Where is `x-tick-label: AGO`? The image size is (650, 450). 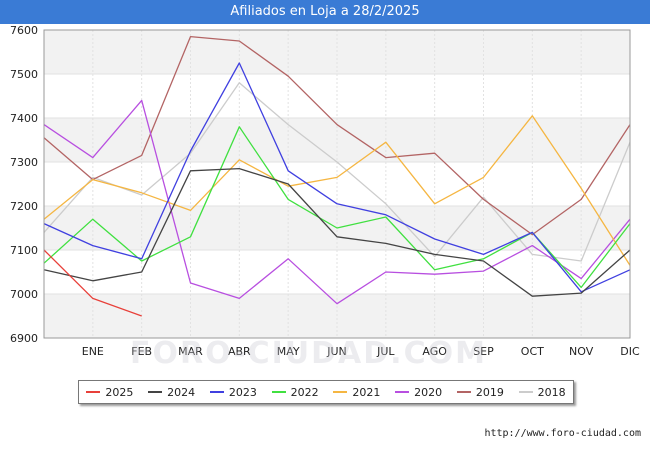
x-tick-label: AGO is located at coordinates (434, 351).